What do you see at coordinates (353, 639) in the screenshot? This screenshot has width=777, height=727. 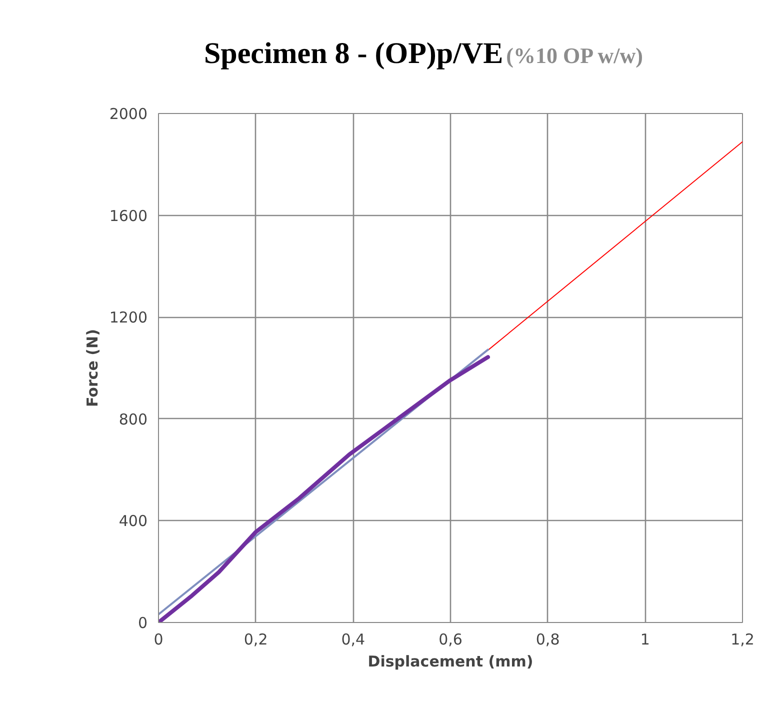 I see `x-tick-label: 0,4` at bounding box center [353, 639].